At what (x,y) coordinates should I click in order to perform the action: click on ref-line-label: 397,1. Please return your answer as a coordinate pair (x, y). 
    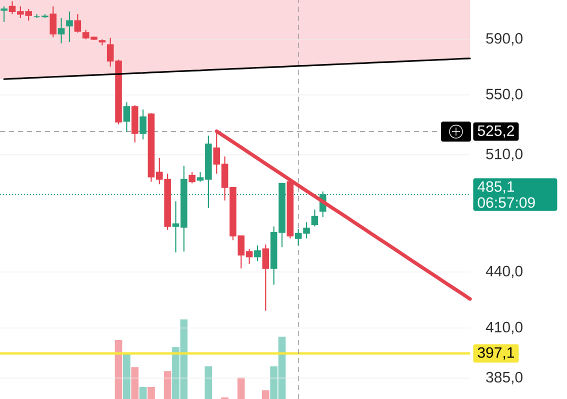
    Looking at the image, I should click on (496, 353).